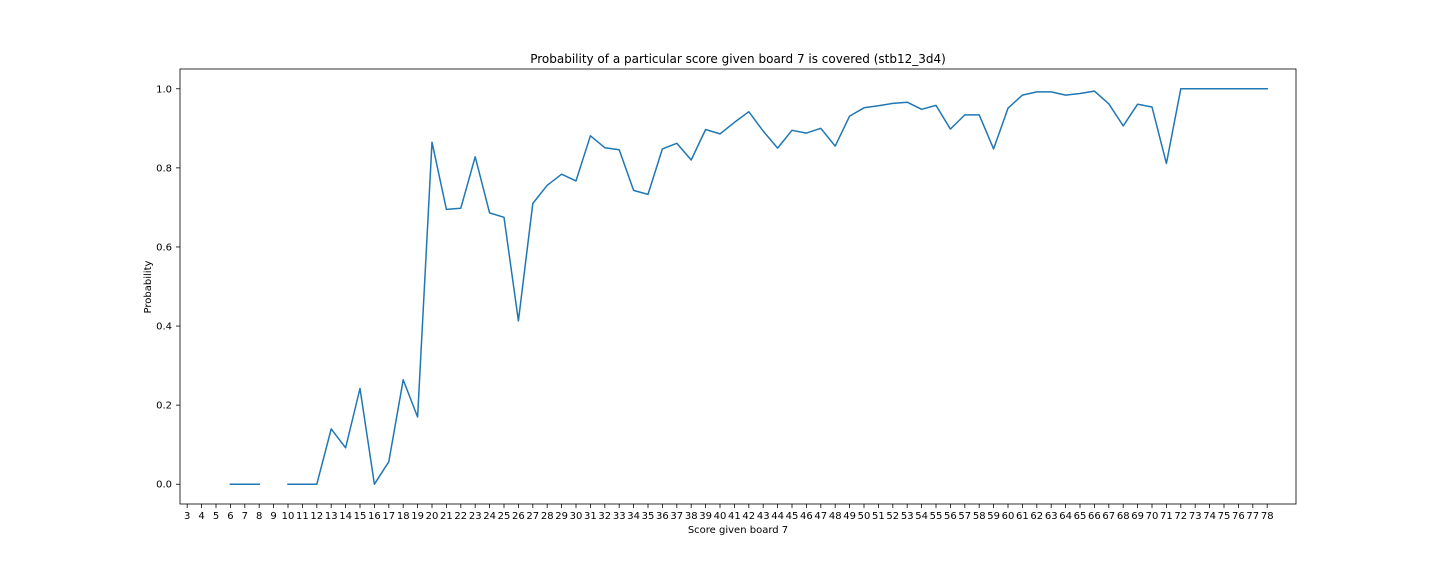  I want to click on x-tick-label: 40, so click(720, 516).